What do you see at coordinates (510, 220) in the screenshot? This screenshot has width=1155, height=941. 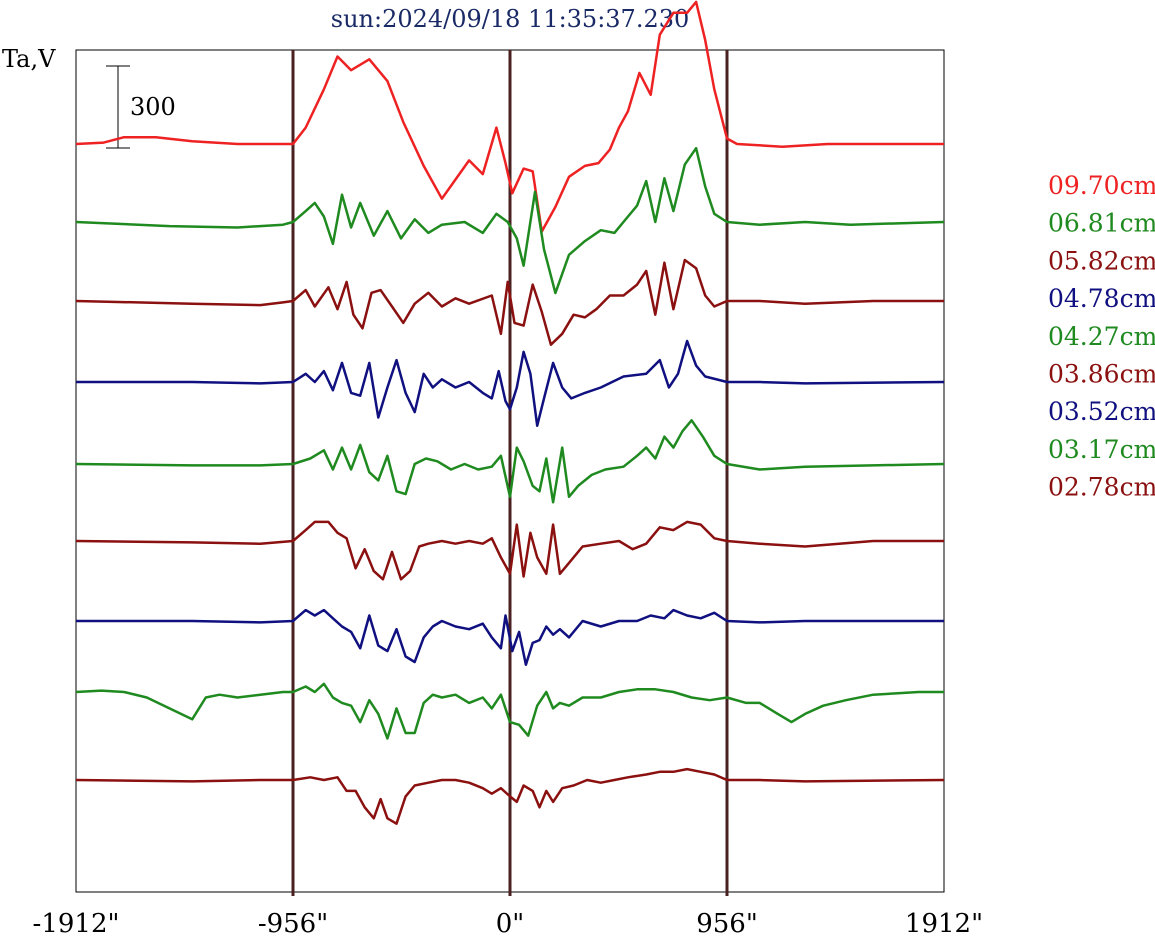 I see `trace-06-81cm` at bounding box center [510, 220].